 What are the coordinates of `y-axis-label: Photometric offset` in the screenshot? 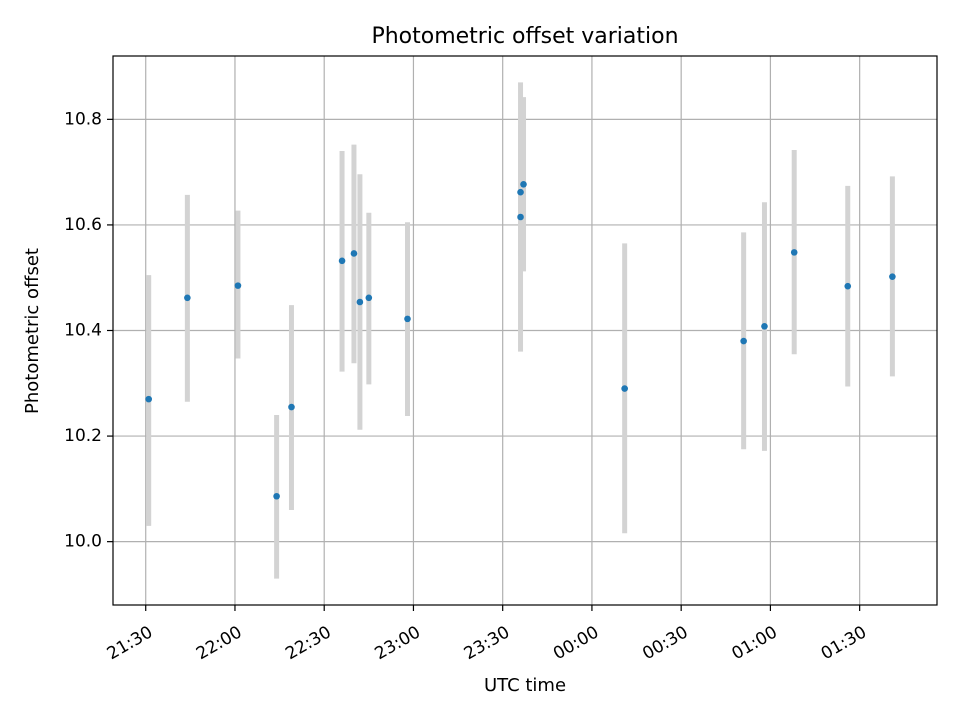 It's located at (32, 331).